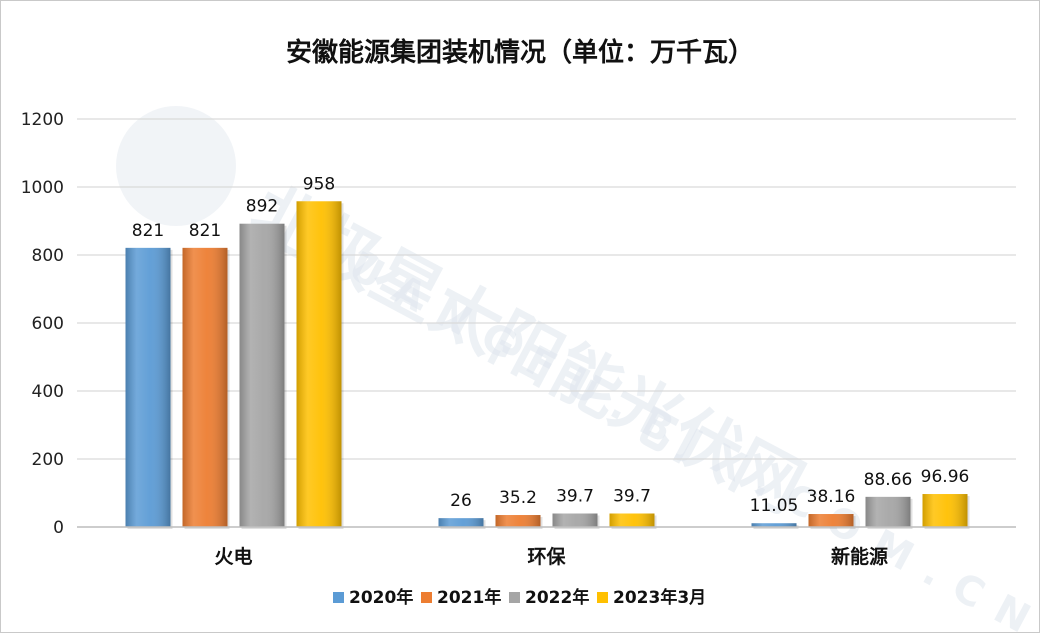 This screenshot has width=1040, height=633. What do you see at coordinates (520, 52) in the screenshot?
I see `chart-title: 安徽能源集团装机情况（单位：万千瓦）` at bounding box center [520, 52].